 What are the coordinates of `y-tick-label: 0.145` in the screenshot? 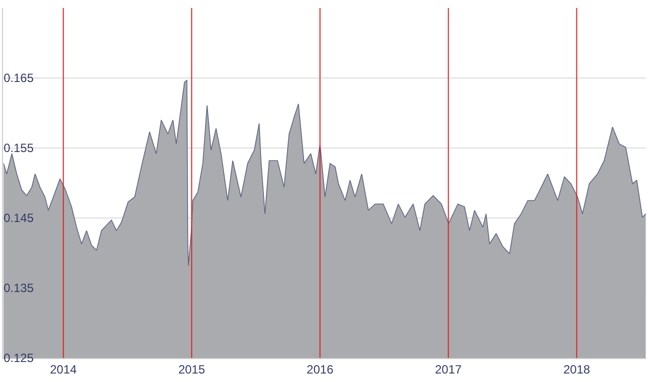 It's located at (19, 218).